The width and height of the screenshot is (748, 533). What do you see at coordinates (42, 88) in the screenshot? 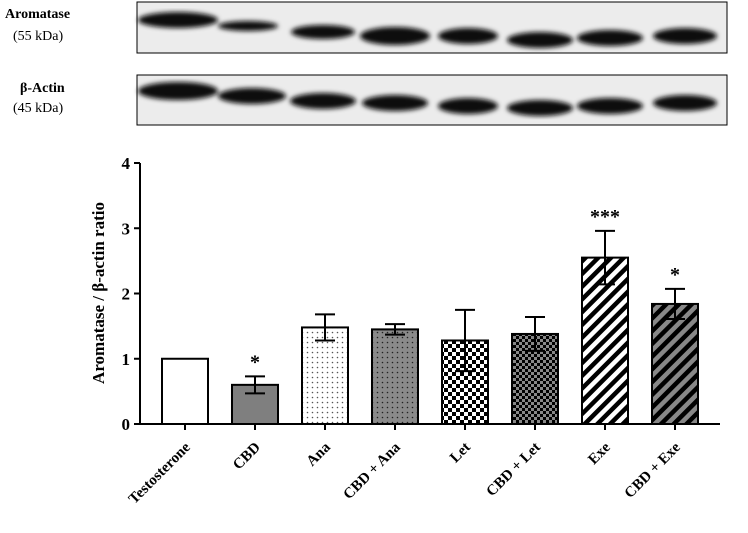
I see `blot-label: β-Actin` at bounding box center [42, 88].